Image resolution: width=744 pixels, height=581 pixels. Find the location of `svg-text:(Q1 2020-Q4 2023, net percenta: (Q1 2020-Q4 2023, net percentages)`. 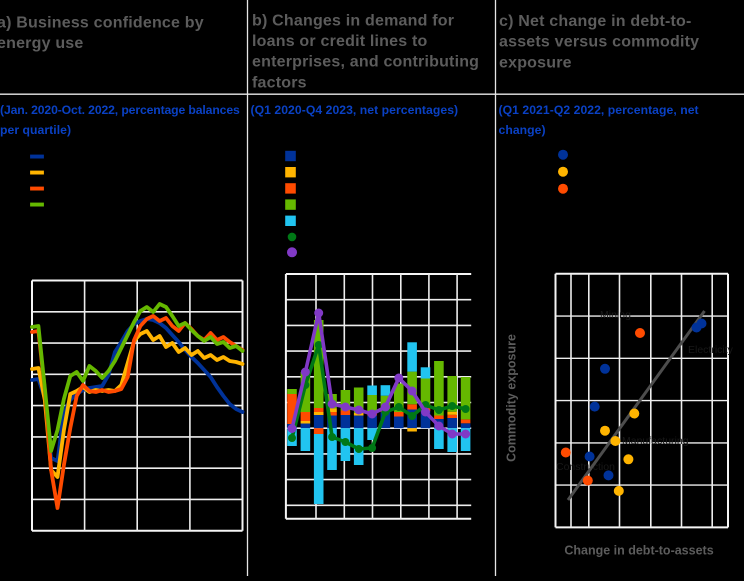

svg-text:(Q1 2020-Q4 2023, net percenta: (Q1 2020-Q4 2023, net percentages) is located at coordinates (355, 110).